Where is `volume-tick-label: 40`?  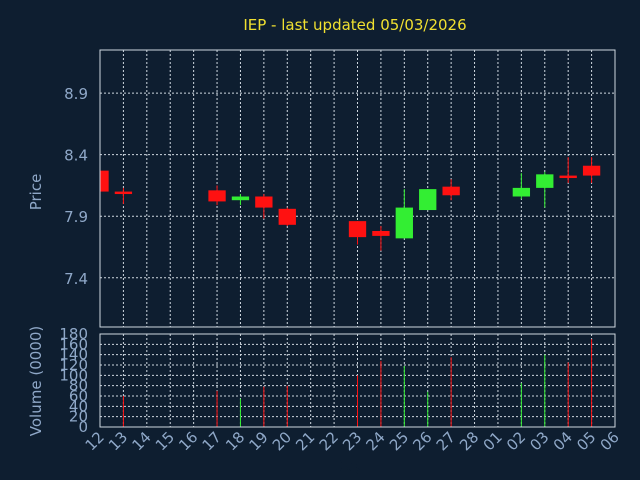 volume-tick-label: 40 is located at coordinates (78, 406).